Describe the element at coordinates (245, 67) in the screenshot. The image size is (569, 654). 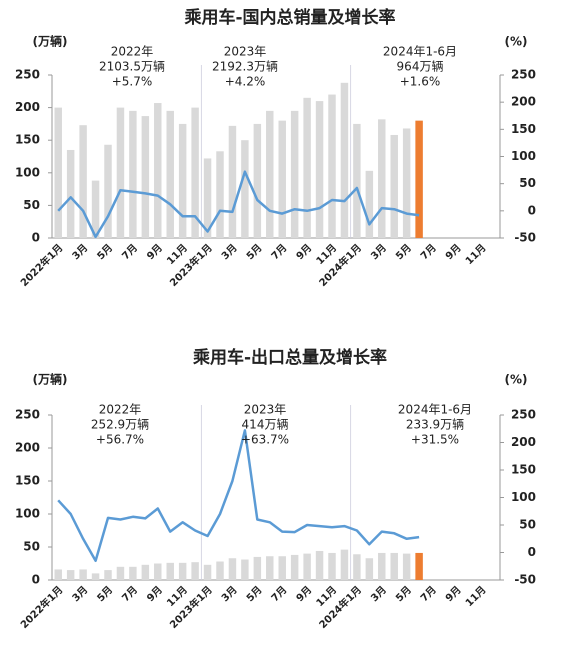
I see `annotation: 2192.3万辆` at that location.